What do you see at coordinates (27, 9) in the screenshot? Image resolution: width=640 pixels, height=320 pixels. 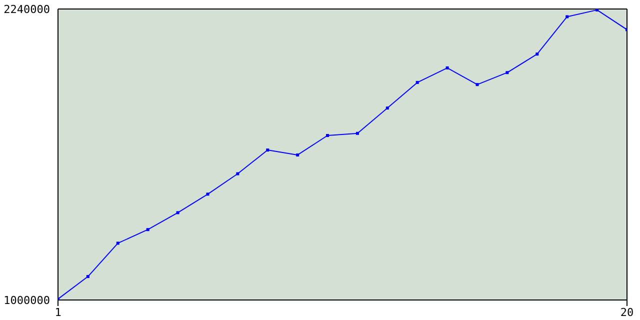 I see `y-tick-label: 2240000` at bounding box center [27, 9].